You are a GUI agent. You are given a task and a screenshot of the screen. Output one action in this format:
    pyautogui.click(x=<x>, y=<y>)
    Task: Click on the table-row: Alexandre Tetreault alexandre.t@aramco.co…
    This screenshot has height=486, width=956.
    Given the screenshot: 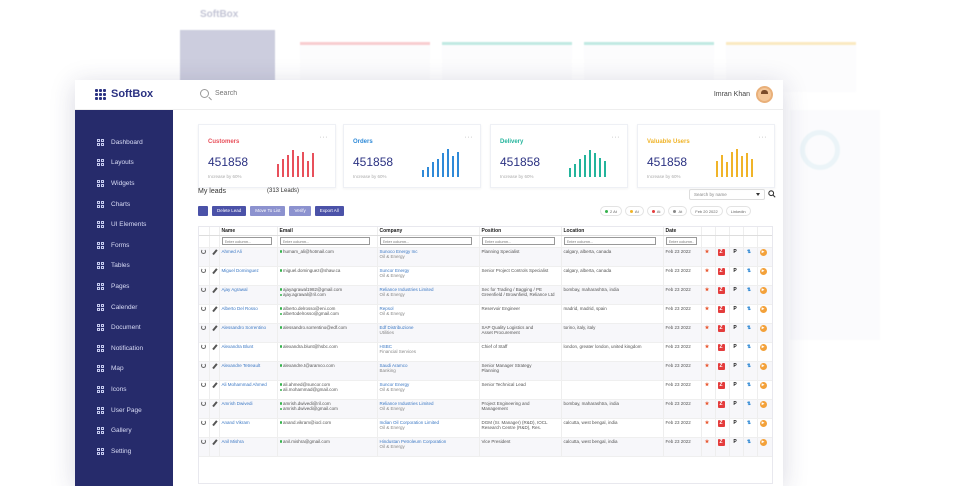 What is the action you would take?
    pyautogui.click(x=485, y=371)
    